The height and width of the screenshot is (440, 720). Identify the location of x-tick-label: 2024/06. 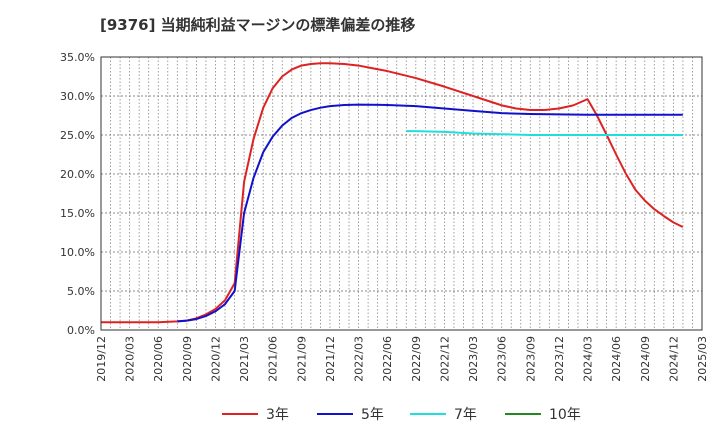
(616, 359).